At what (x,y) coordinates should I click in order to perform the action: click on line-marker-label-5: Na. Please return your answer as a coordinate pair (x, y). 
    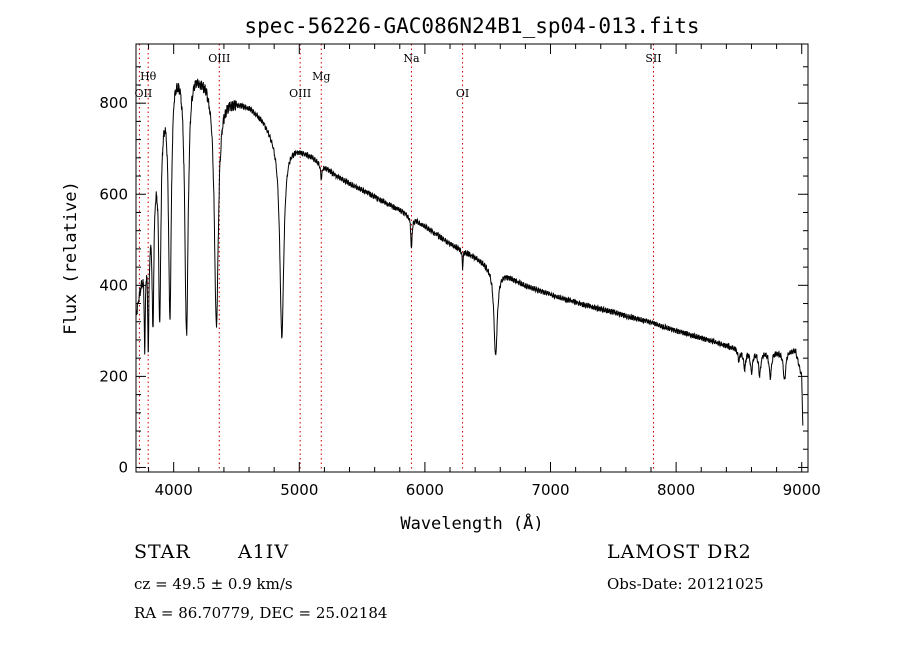
    Looking at the image, I should click on (411, 58).